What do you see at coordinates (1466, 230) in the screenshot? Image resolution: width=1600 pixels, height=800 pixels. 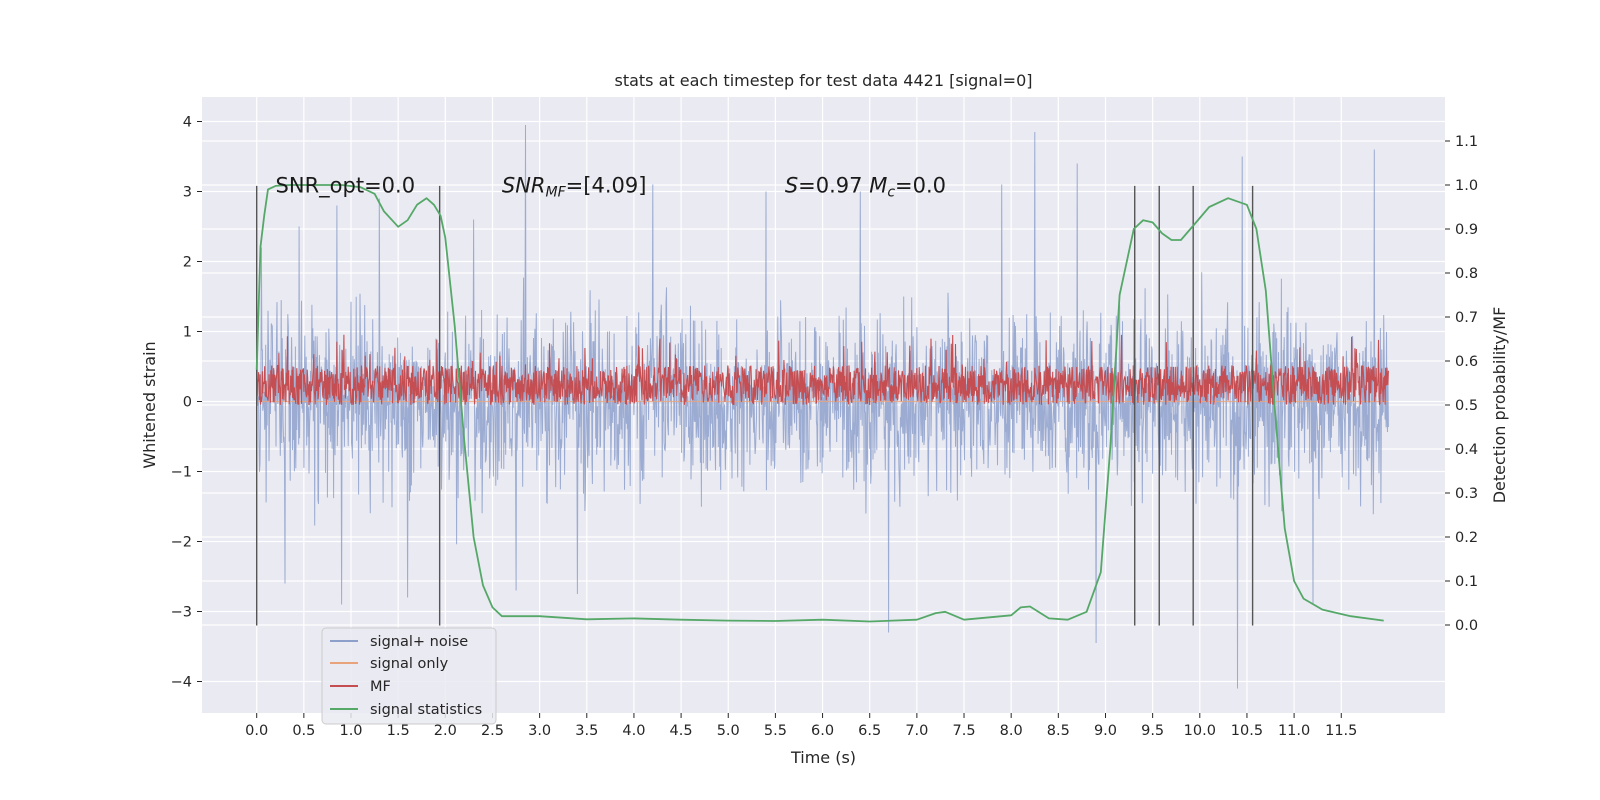 I see `y-right-tick-label: 0.9` at bounding box center [1466, 230].